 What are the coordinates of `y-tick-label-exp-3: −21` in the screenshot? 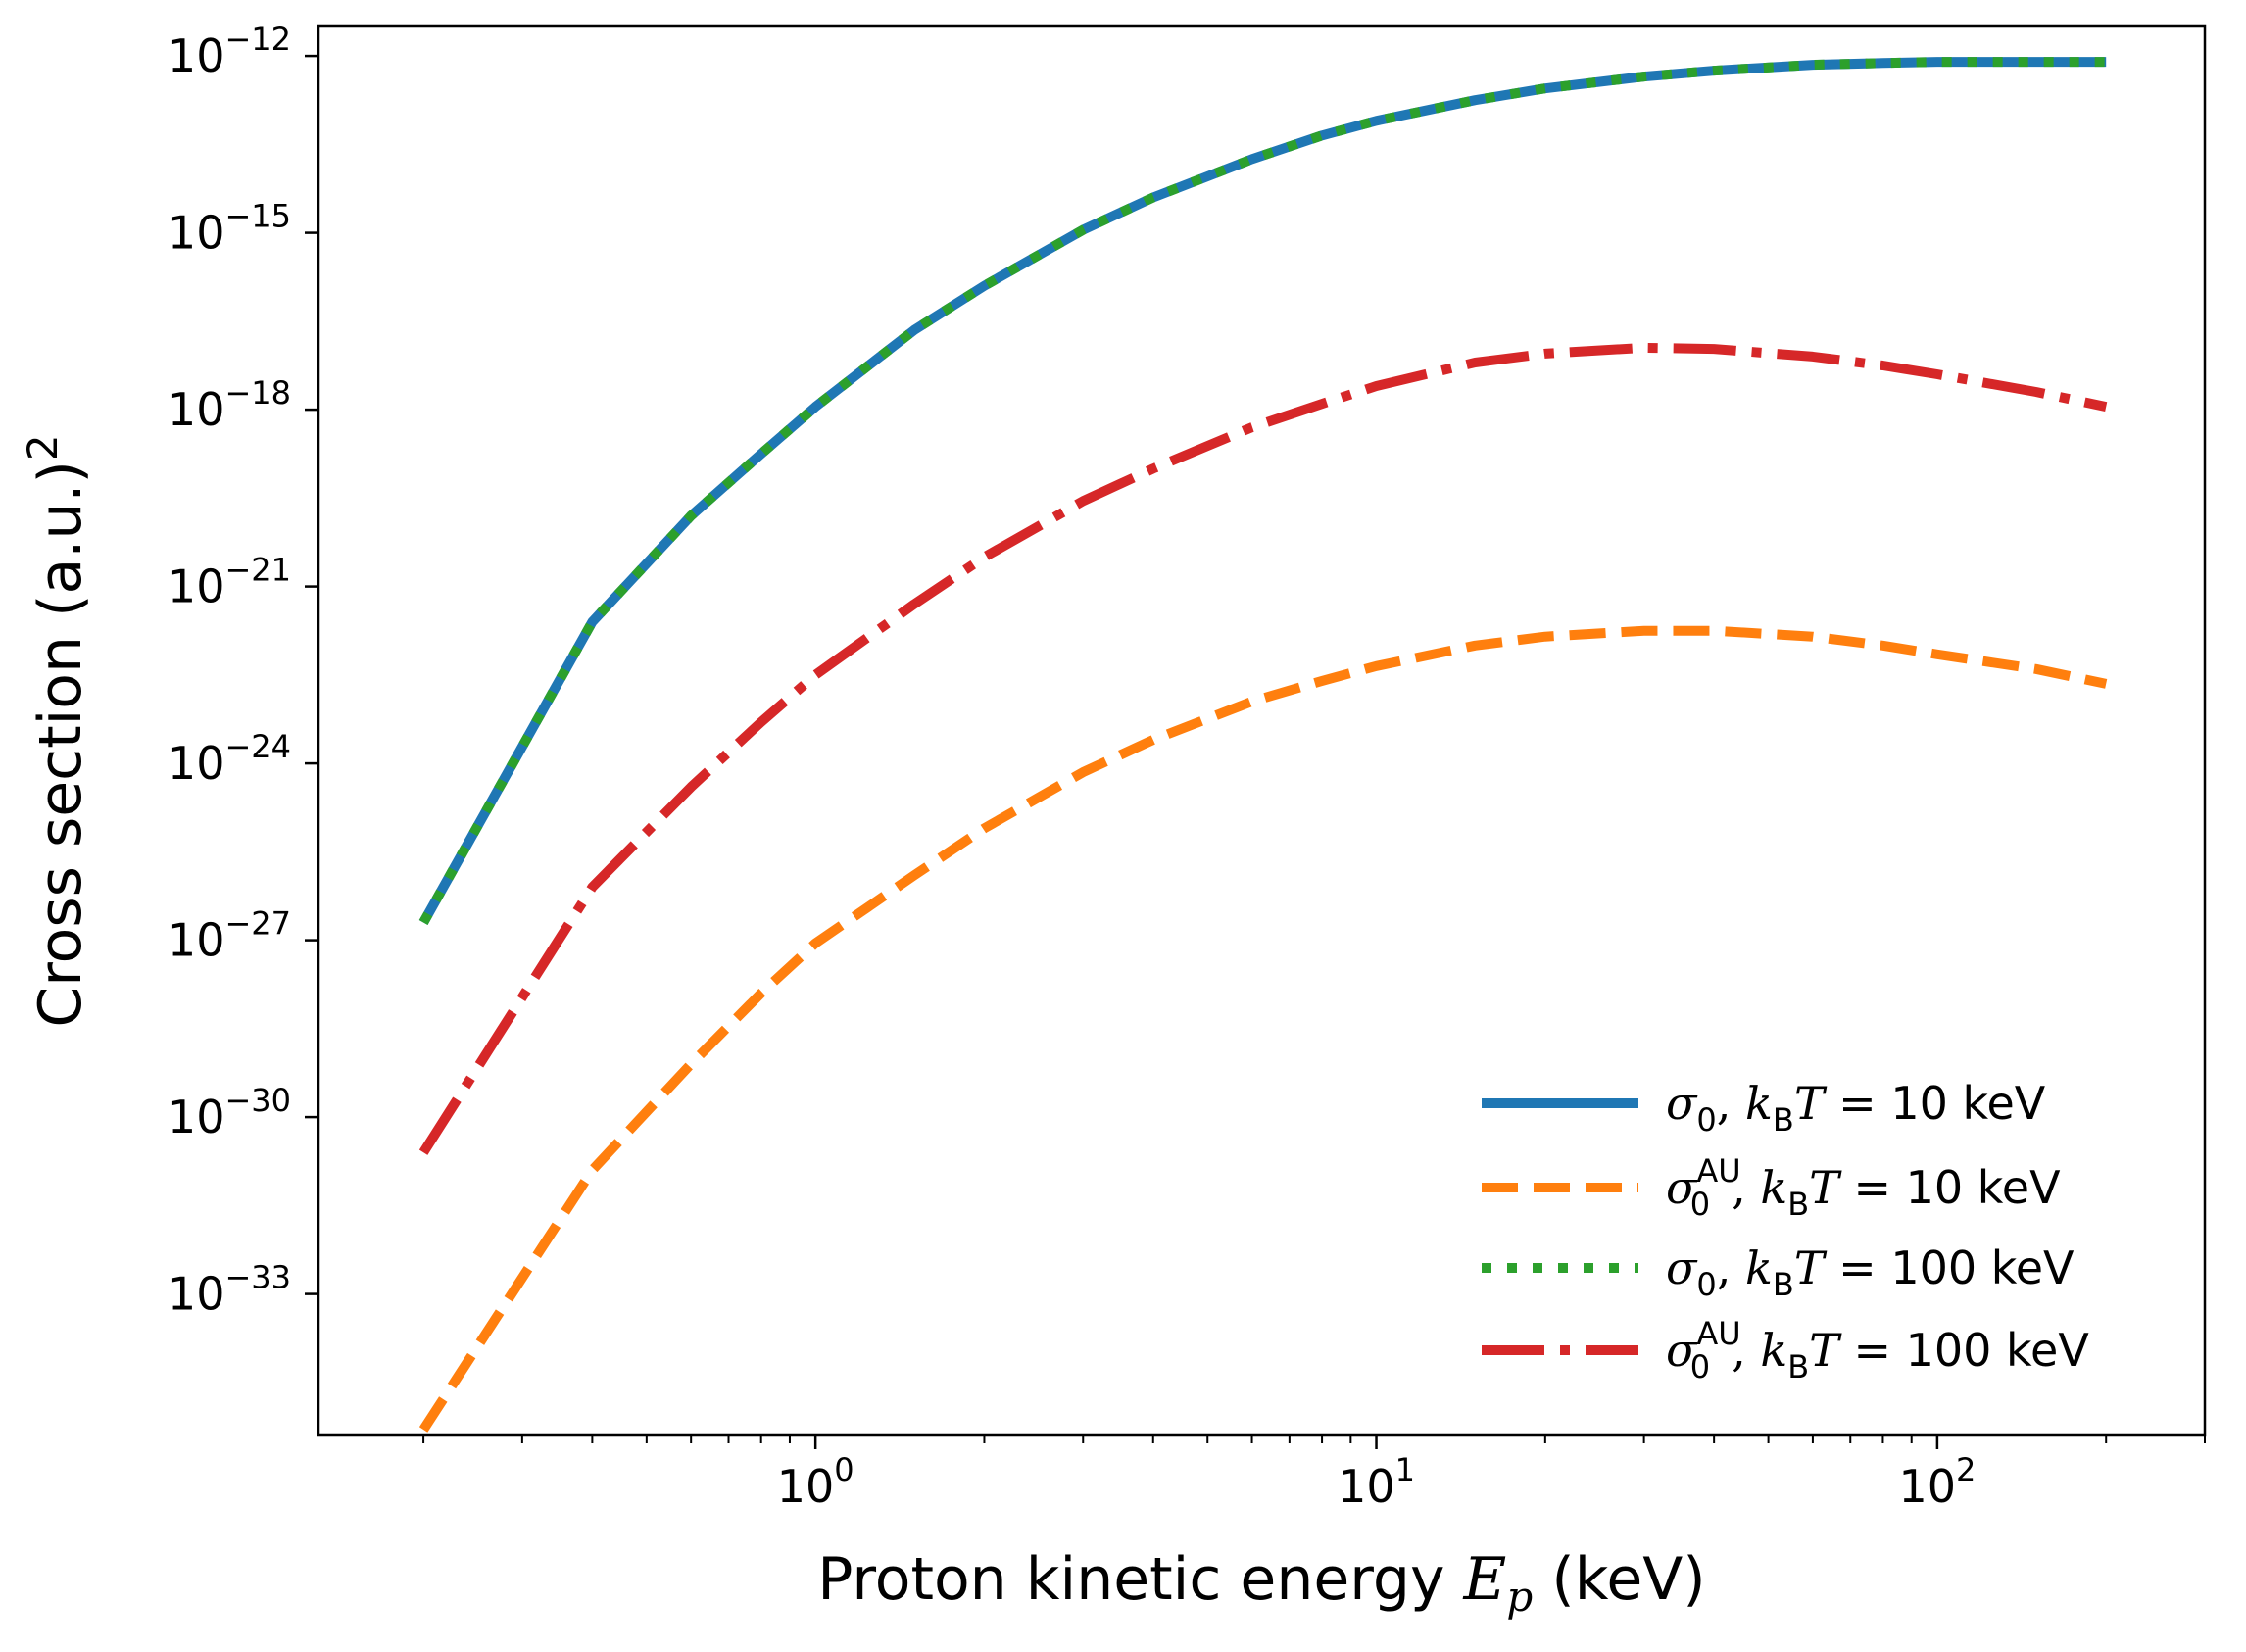 It's located at (257, 570).